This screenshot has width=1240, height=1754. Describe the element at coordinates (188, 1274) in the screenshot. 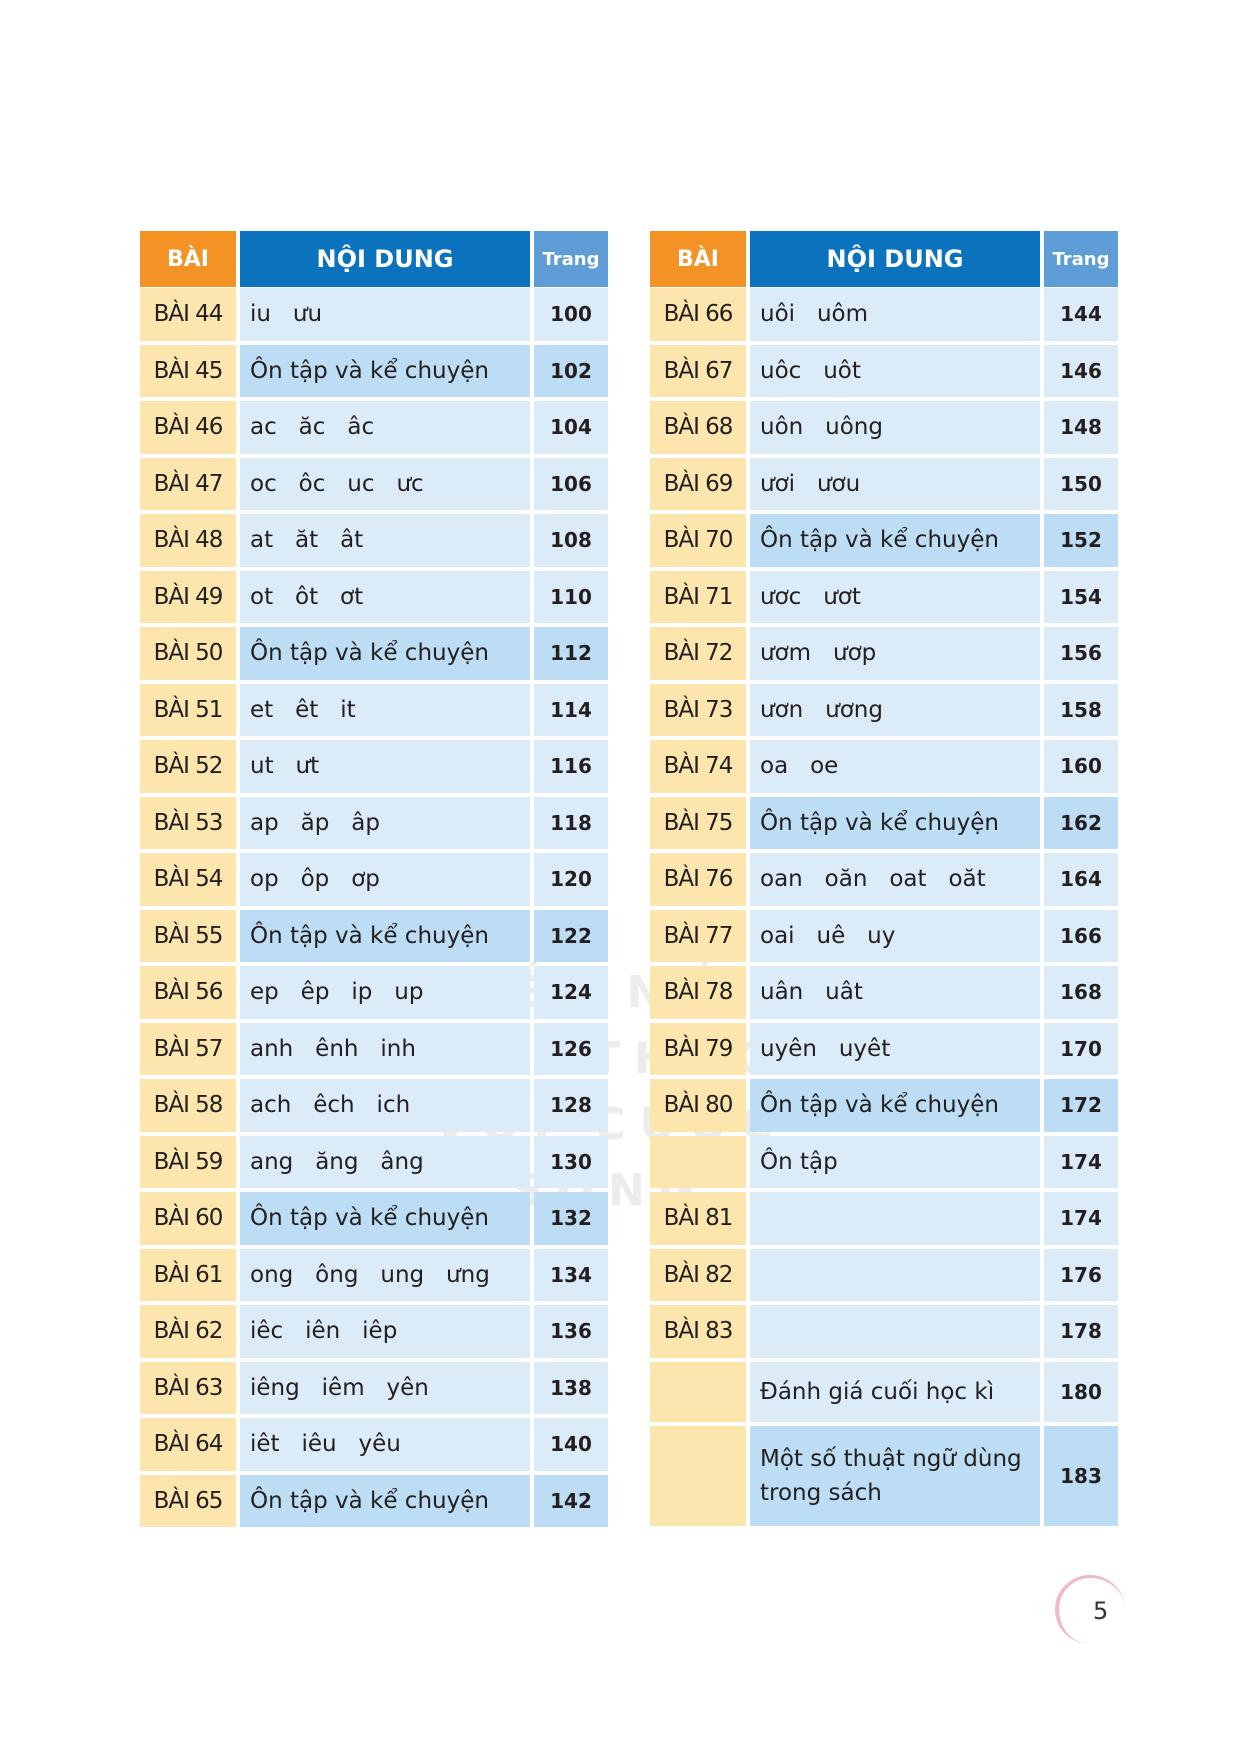

I see `lesson-number: BÀI 61` at that location.